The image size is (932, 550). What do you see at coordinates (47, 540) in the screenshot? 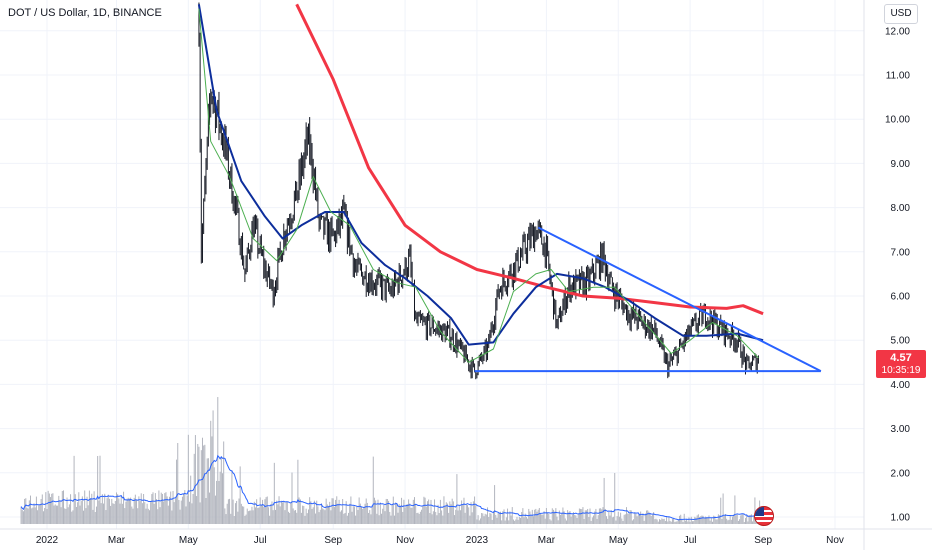
I see `x-tick-label: 2022` at bounding box center [47, 540].